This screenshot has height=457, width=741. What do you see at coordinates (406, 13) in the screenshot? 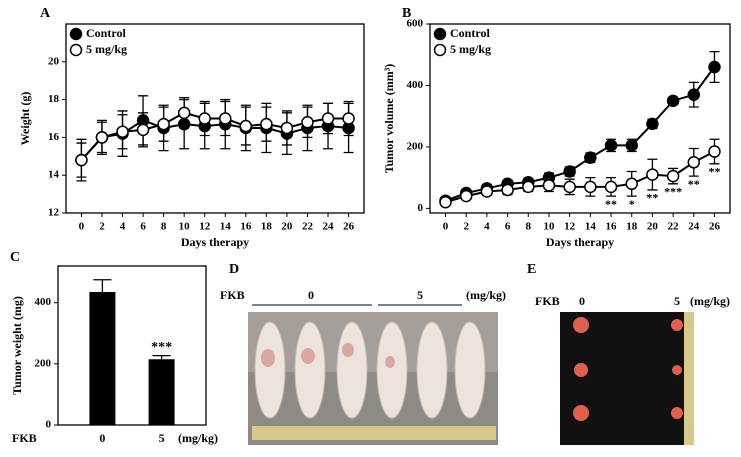
I see `panel-label: B` at bounding box center [406, 13].